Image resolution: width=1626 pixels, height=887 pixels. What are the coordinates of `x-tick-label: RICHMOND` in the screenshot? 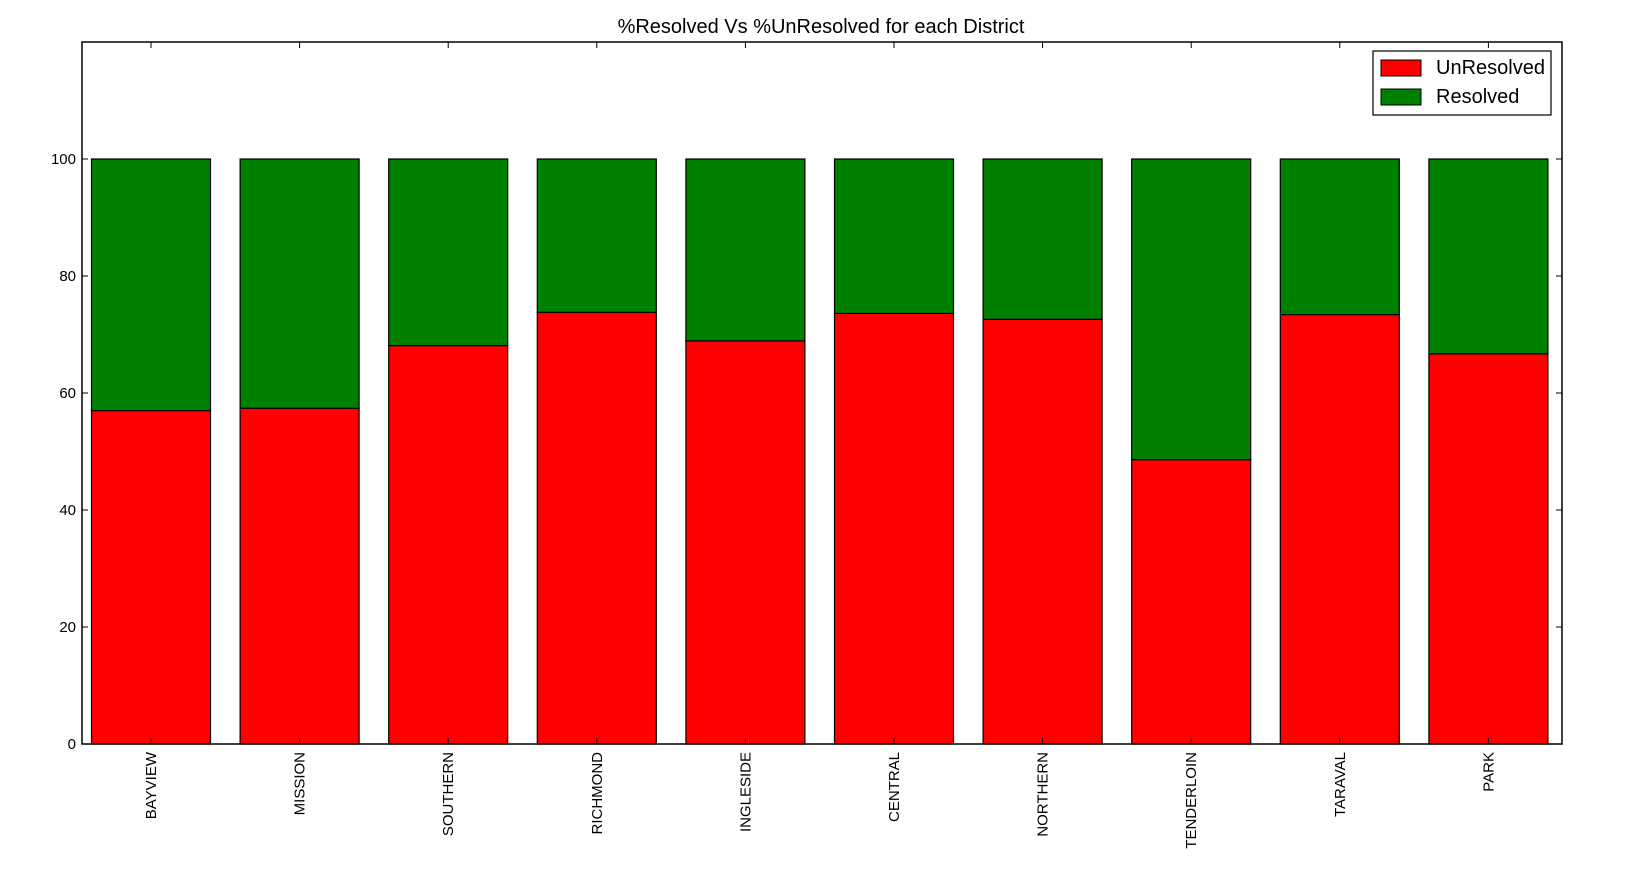 It's located at (597, 793).